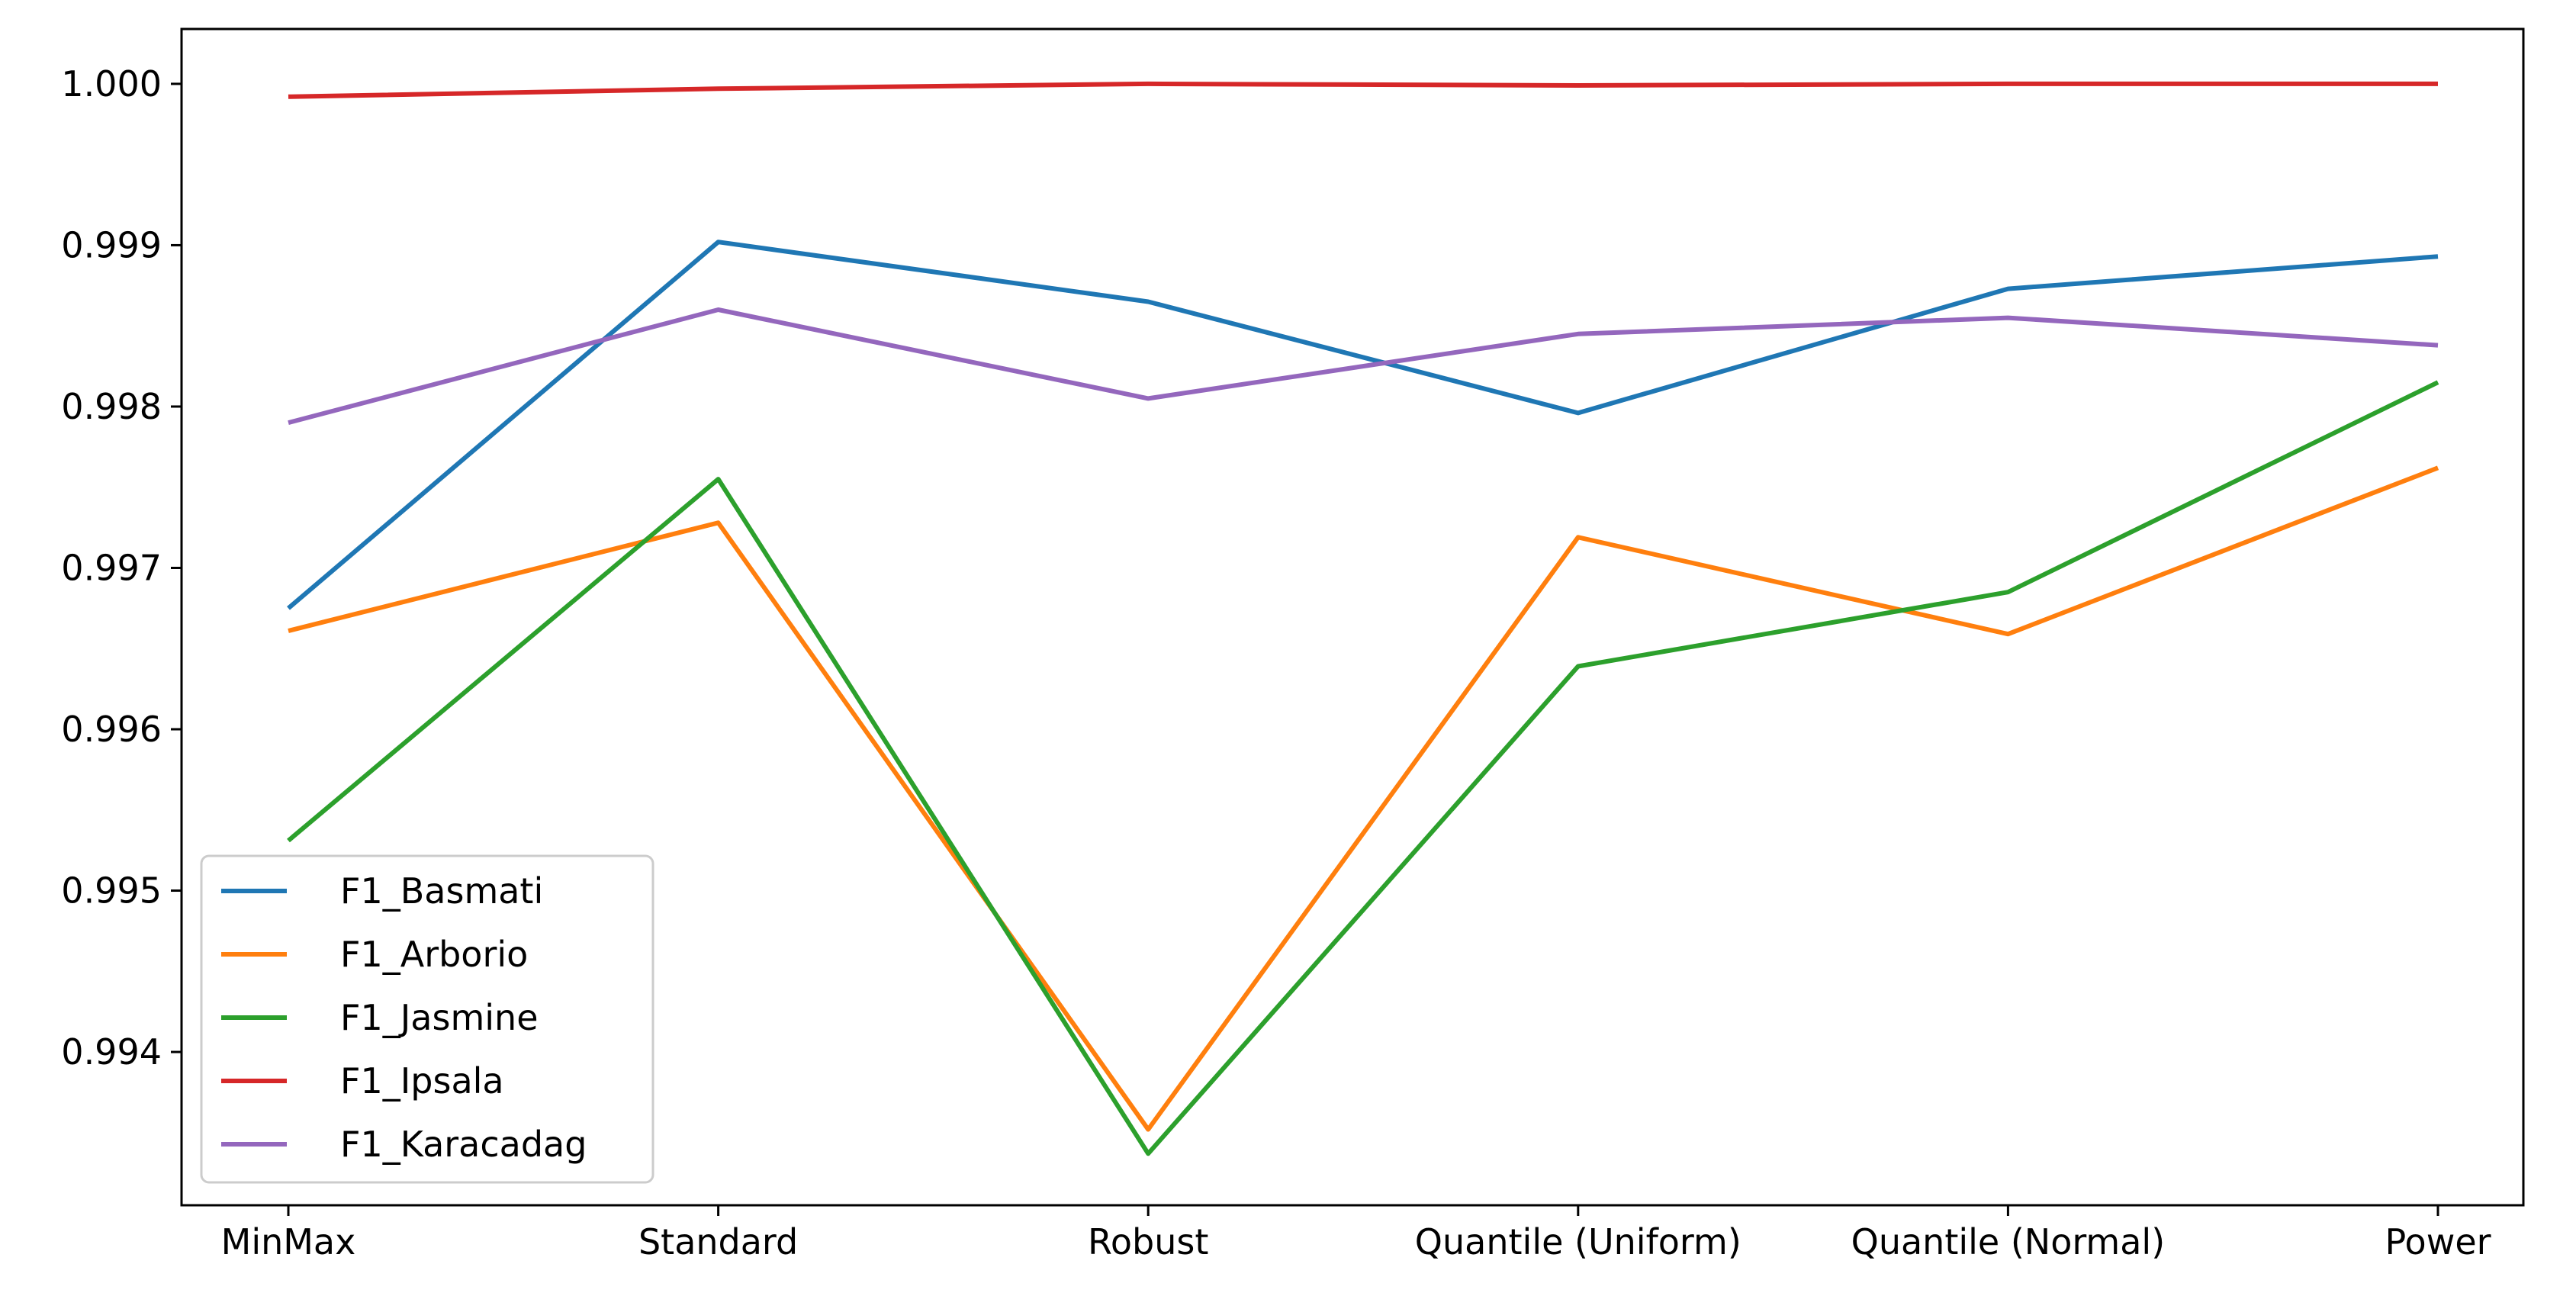 The image size is (2576, 1309). What do you see at coordinates (2009, 1241) in the screenshot?
I see `x-tick-label: Quantile (Normal)` at bounding box center [2009, 1241].